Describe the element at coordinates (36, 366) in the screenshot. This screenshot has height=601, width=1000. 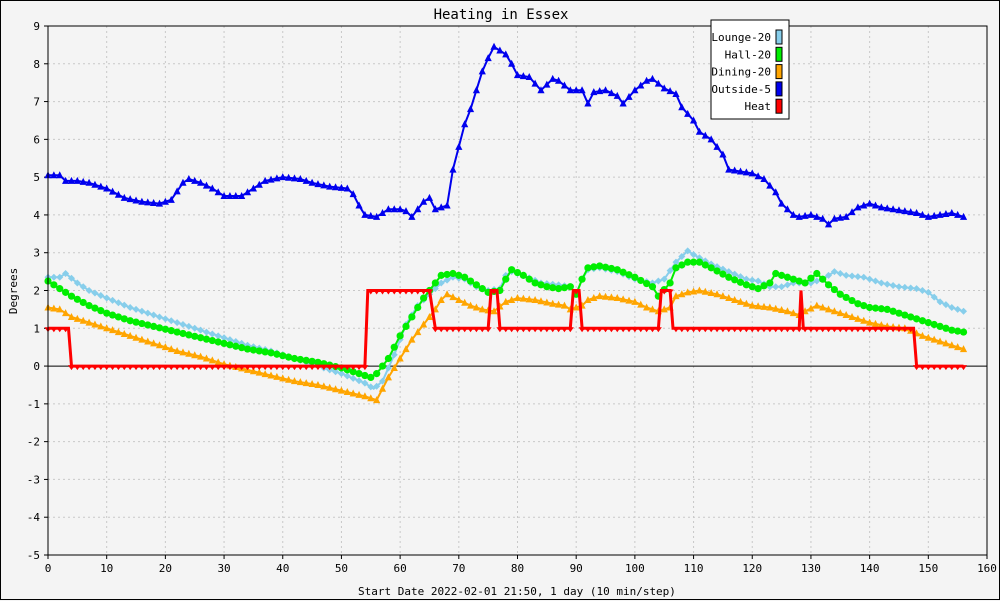
I see `y-tick-label: 0` at that location.